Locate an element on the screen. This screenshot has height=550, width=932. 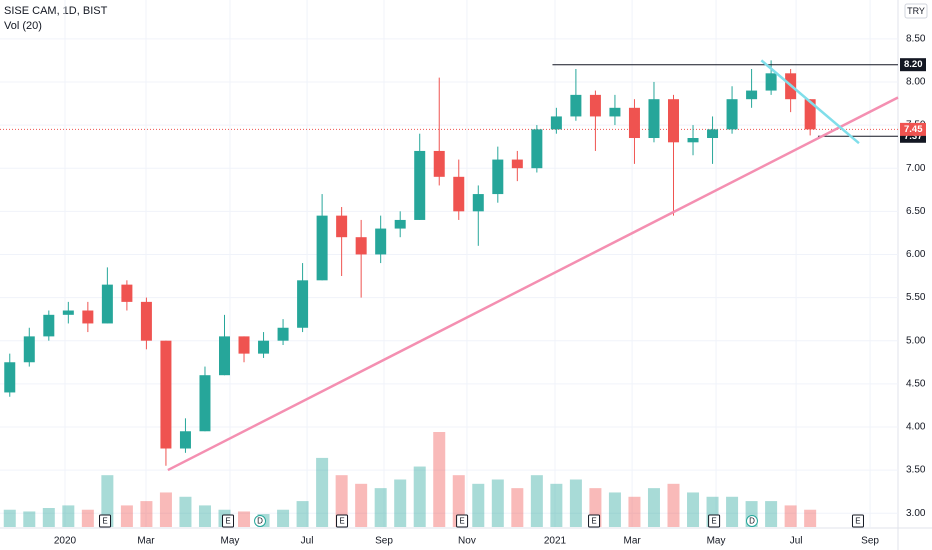
currency: TRY is located at coordinates (916, 11).